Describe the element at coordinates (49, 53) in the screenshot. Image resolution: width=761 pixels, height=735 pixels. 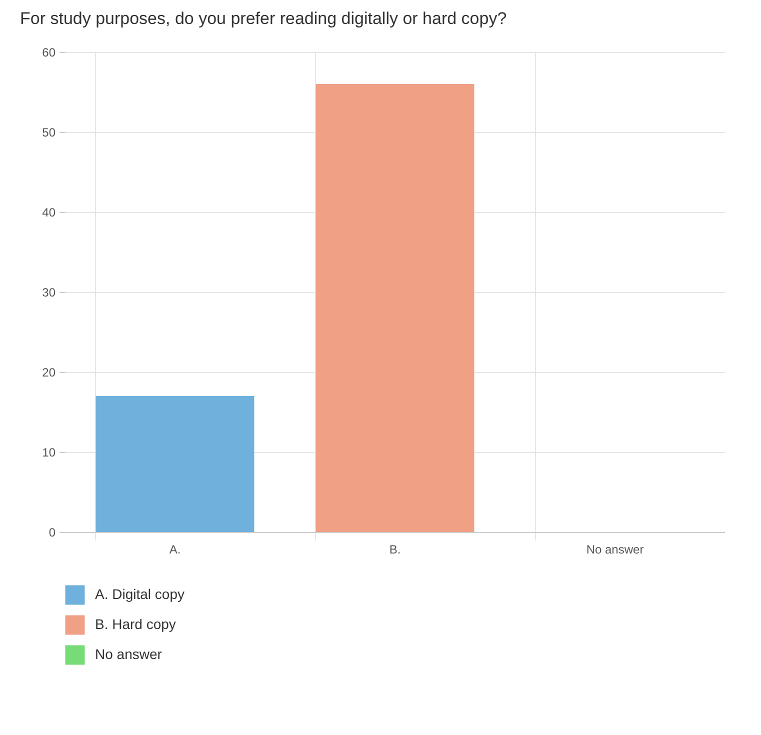
I see `y-tick-label: 60` at that location.